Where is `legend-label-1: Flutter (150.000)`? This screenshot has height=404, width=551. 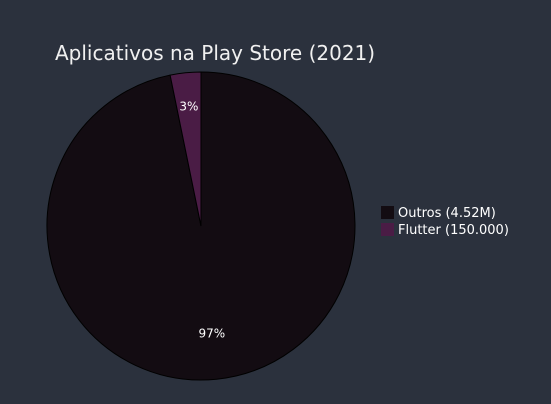 legend-label-1: Flutter (150.000) is located at coordinates (453, 230).